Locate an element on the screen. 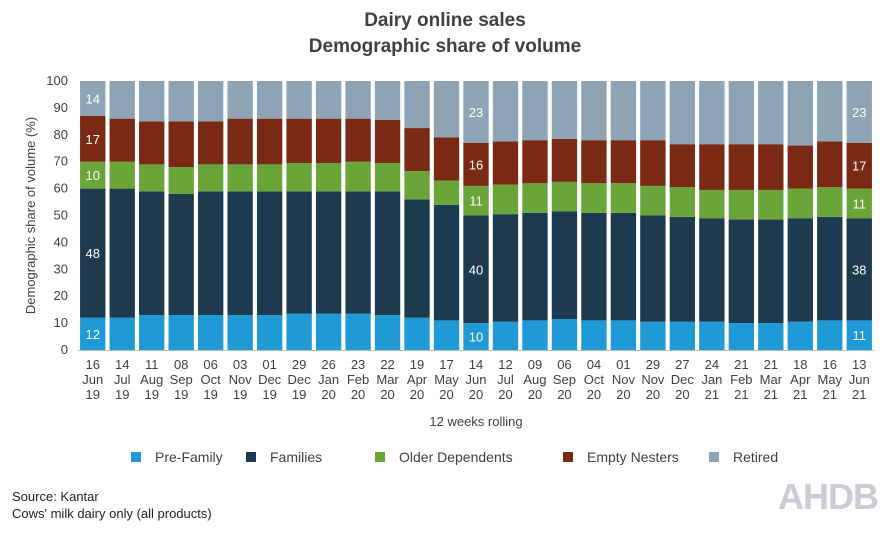  x-tick-label: 09 is located at coordinates (535, 364).